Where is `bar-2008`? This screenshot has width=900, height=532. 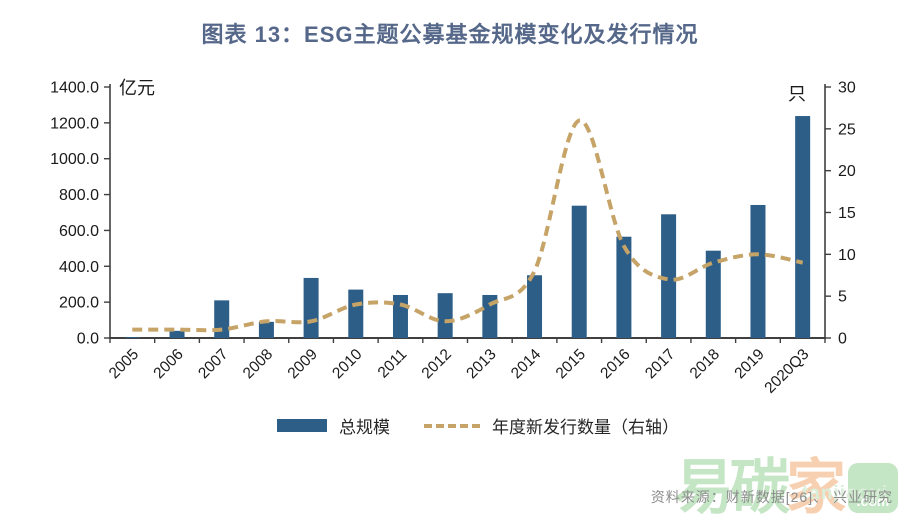 bar-2008 is located at coordinates (266, 329).